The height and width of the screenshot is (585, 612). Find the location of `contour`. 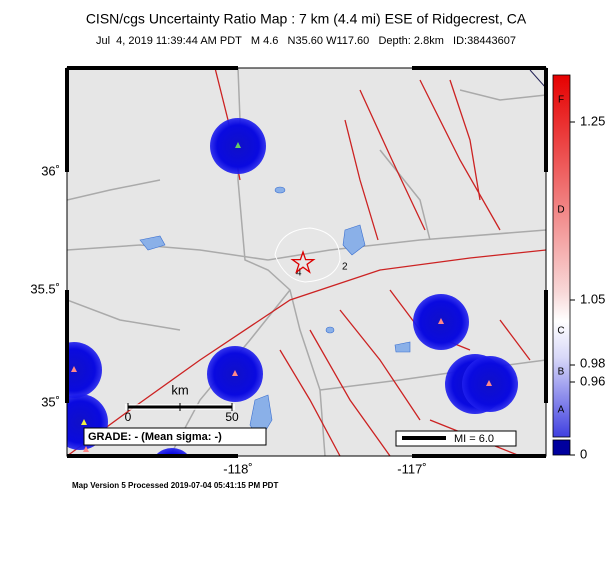

contour is located at coordinates (307, 255).